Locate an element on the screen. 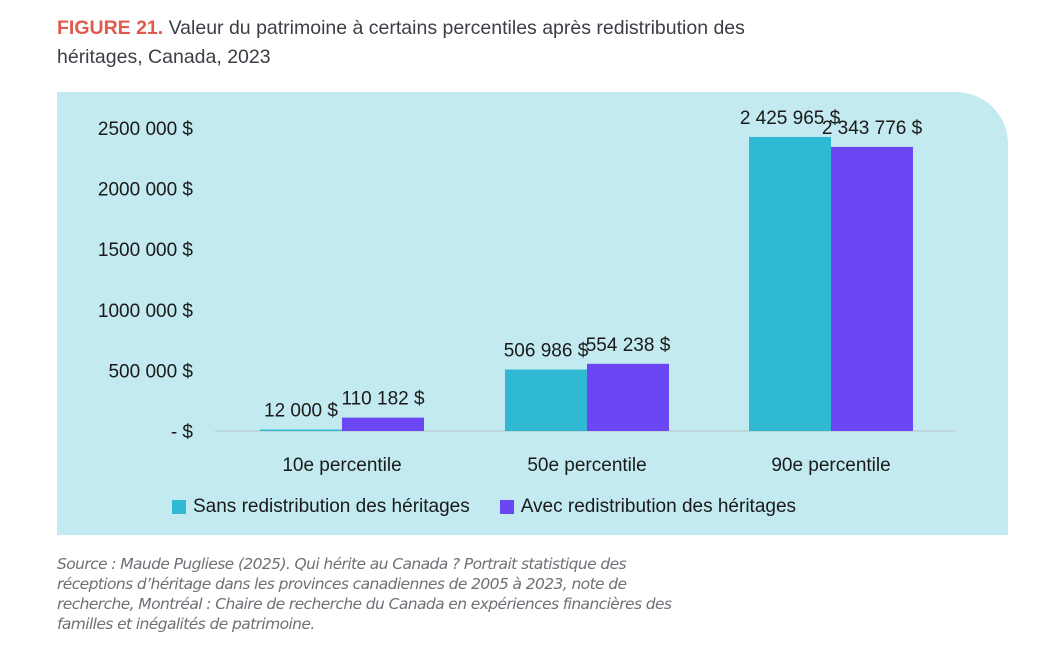 Image resolution: width=1064 pixels, height=672 pixels. legend-item-sans: Sans redistribution des héritages is located at coordinates (321, 507).